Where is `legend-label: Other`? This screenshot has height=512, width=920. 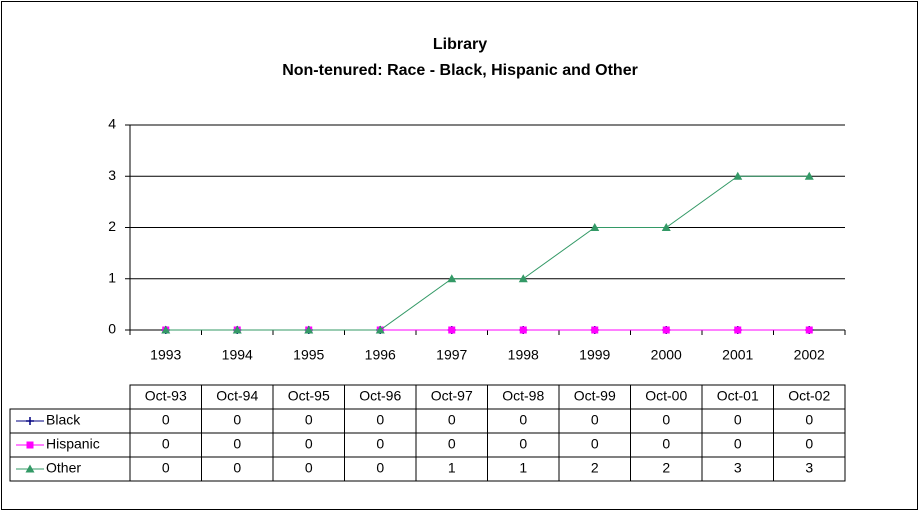
legend-label: Other is located at coordinates (63, 468).